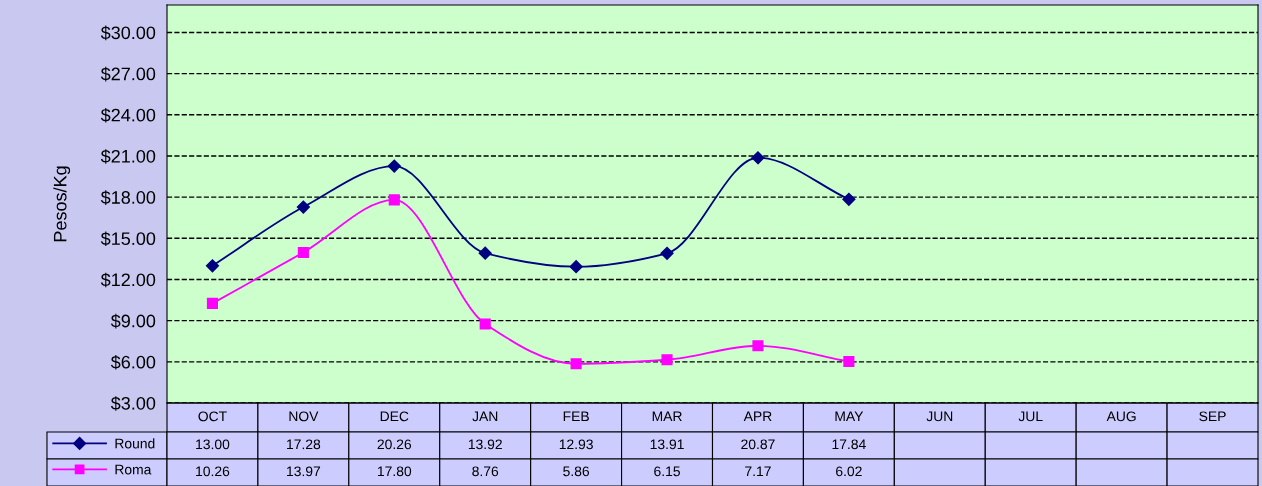 The image size is (1262, 486). Describe the element at coordinates (394, 444) in the screenshot. I see `data-label: 20.26` at that location.